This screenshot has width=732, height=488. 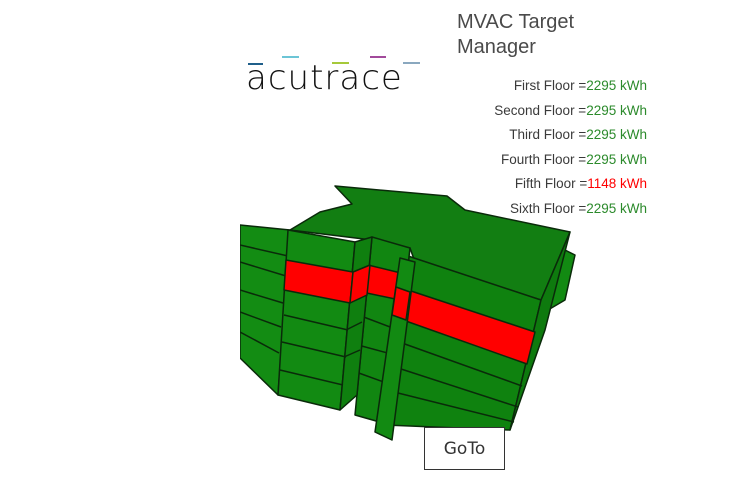 I want to click on page-title: MVAC Target Manager, so click(x=516, y=34).